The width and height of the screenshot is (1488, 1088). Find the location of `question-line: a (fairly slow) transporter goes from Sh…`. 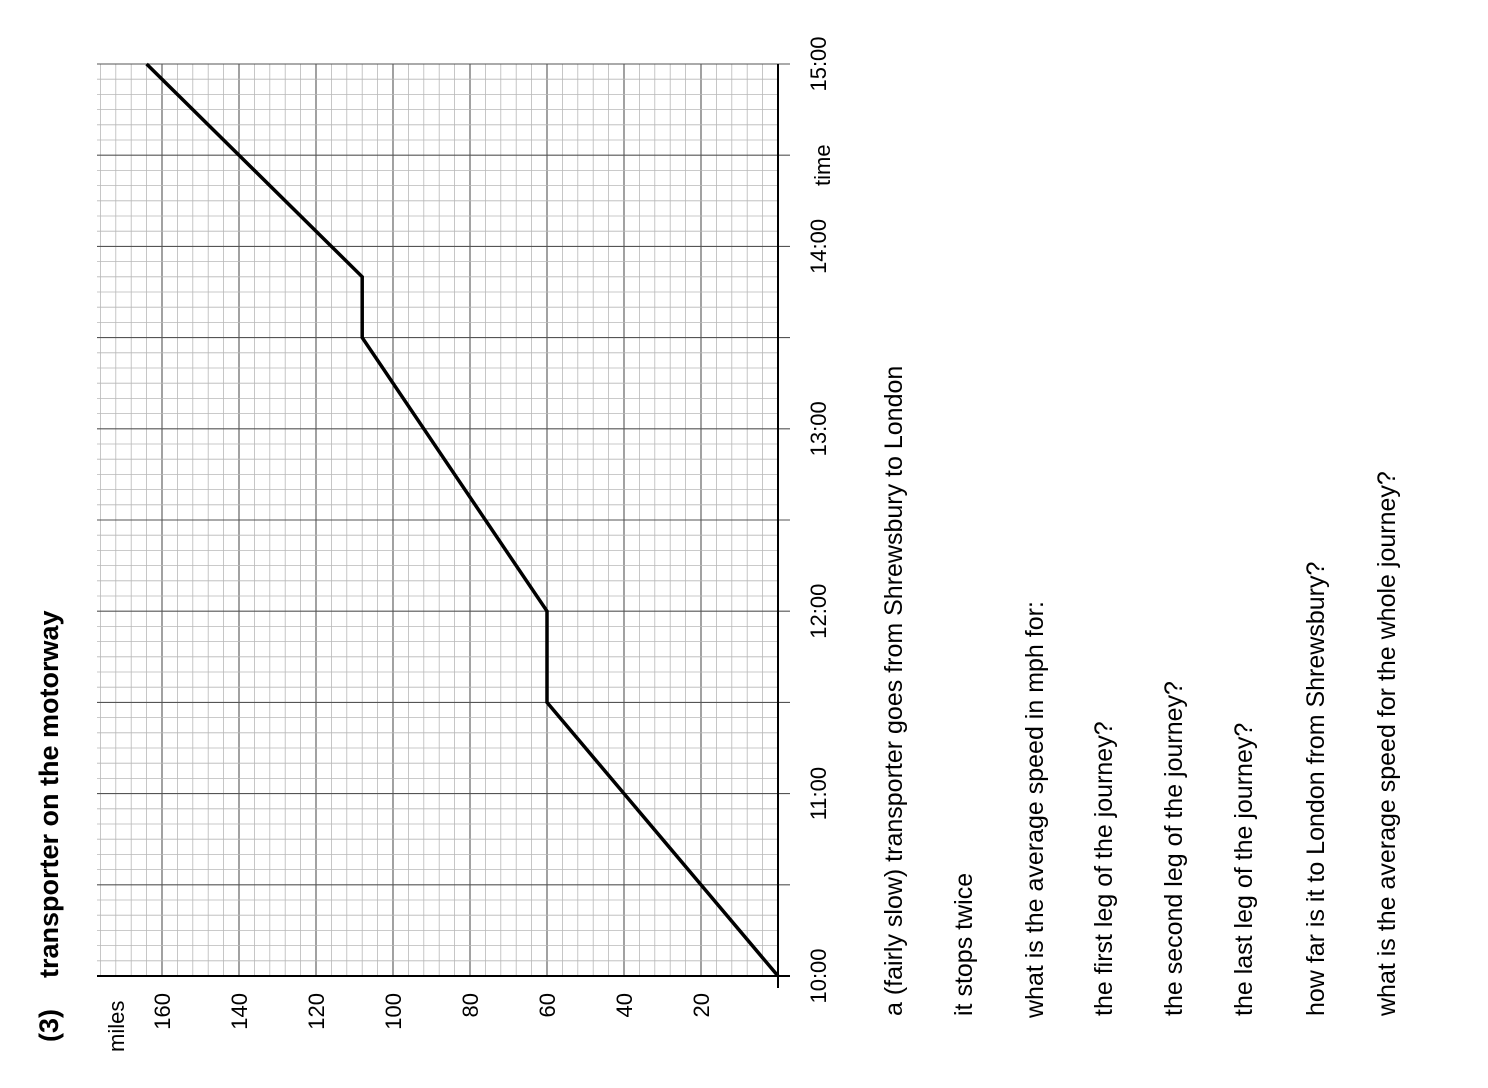

question-line: a (fairly slow) transporter goes from Sh… is located at coordinates (894, 691).